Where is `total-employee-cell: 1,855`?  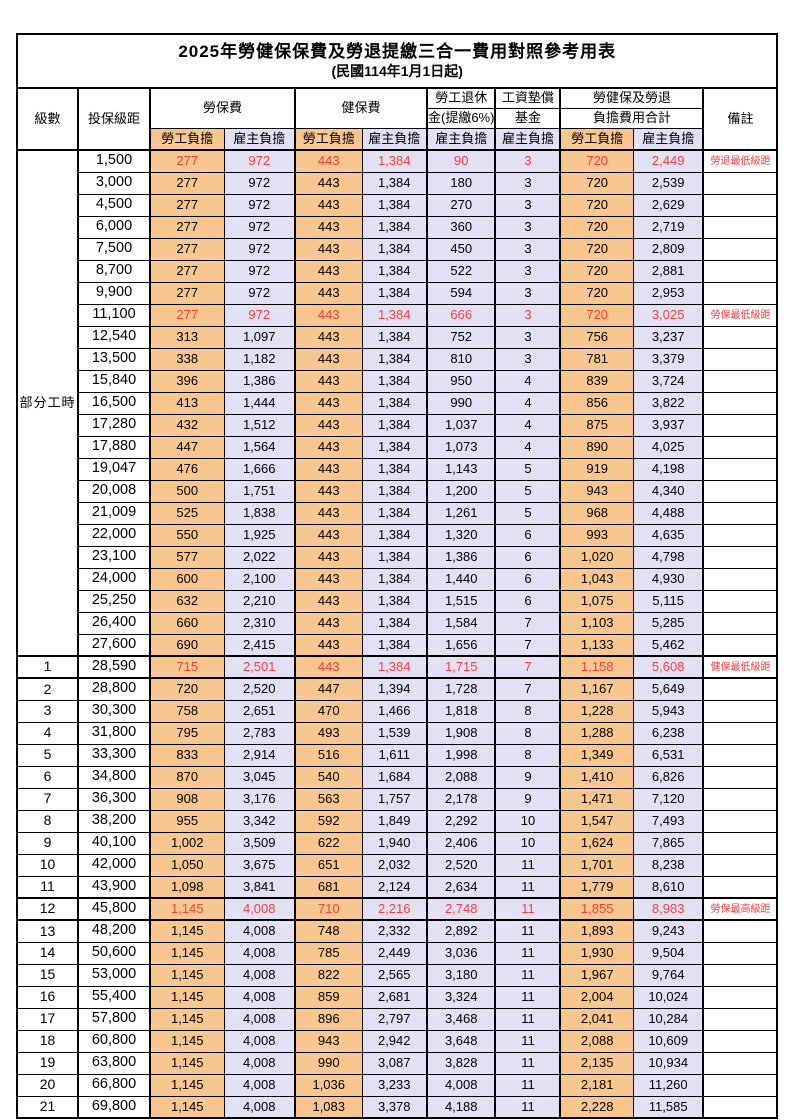 total-employee-cell: 1,855 is located at coordinates (596, 909).